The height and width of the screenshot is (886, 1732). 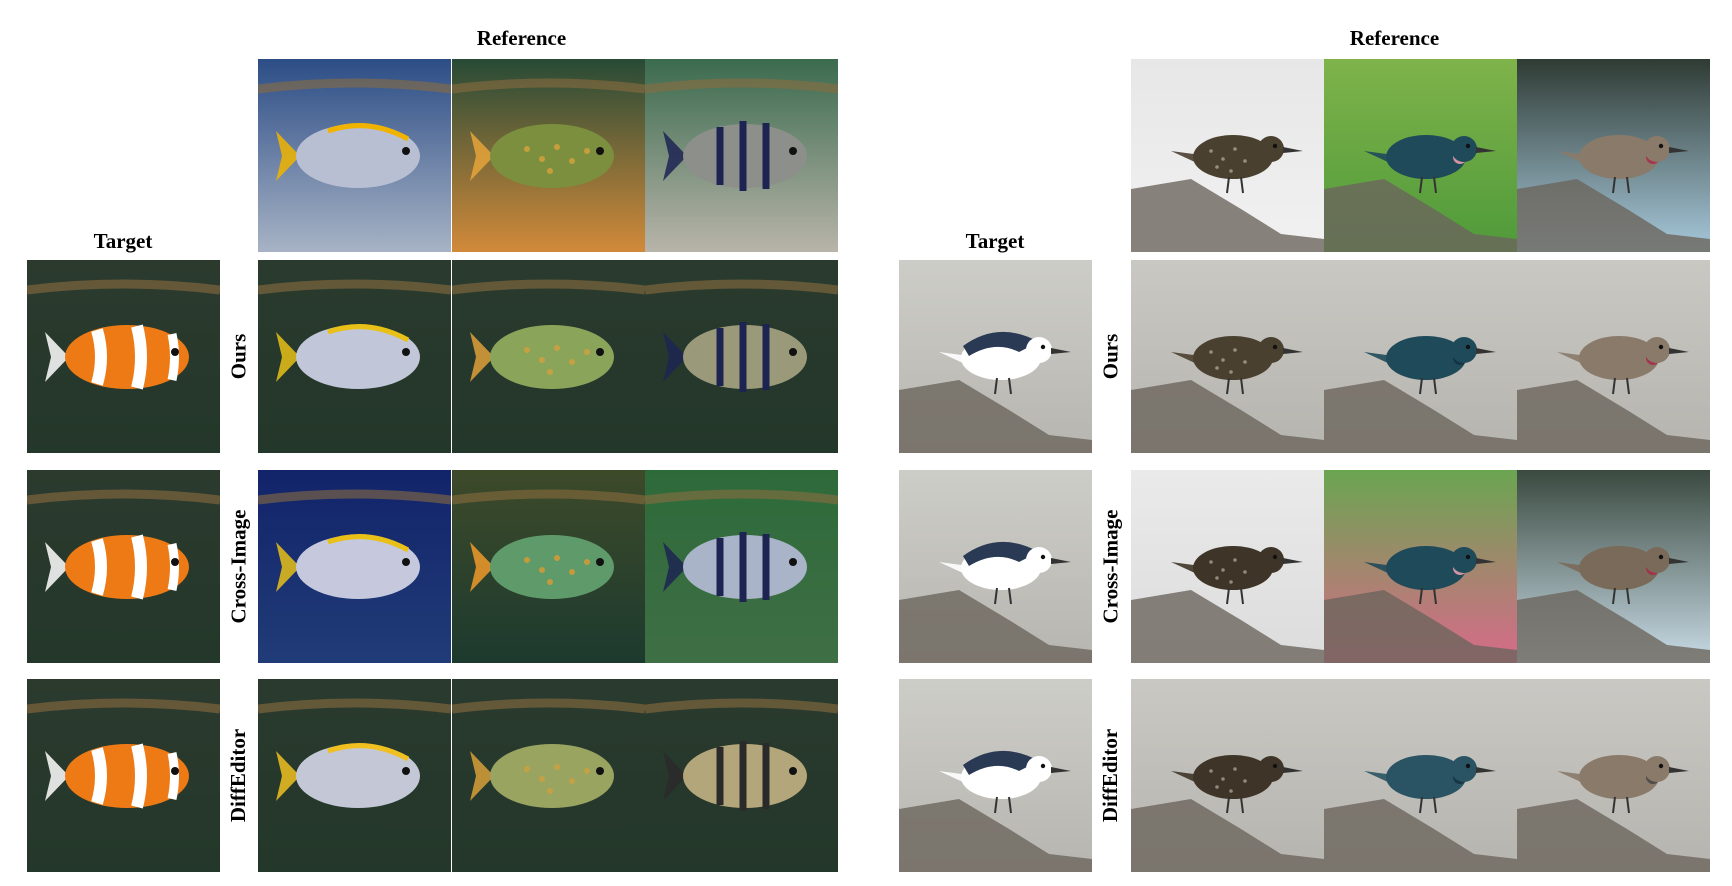 I want to click on row-label-ours-fish: Ours, so click(x=238, y=356).